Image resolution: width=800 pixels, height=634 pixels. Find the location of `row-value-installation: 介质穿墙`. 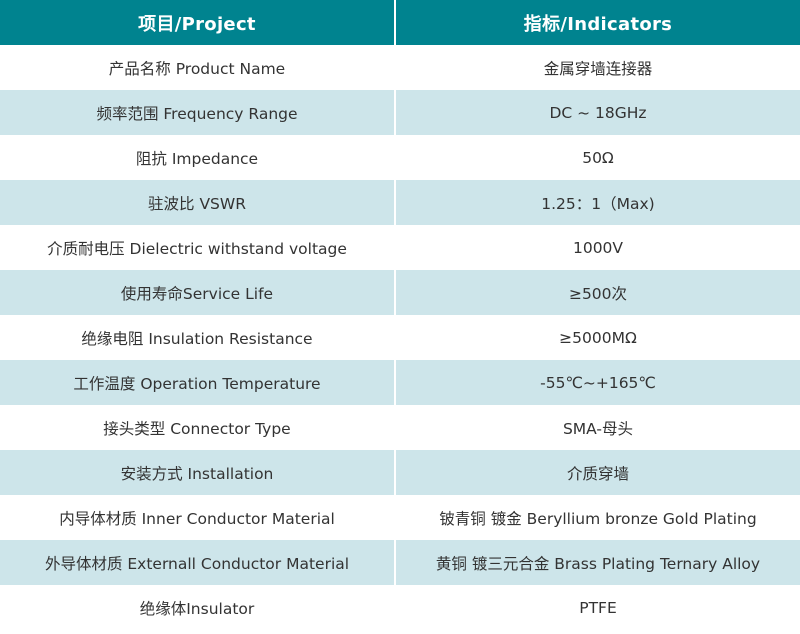

row-value-installation: 介质穿墙 is located at coordinates (598, 472).